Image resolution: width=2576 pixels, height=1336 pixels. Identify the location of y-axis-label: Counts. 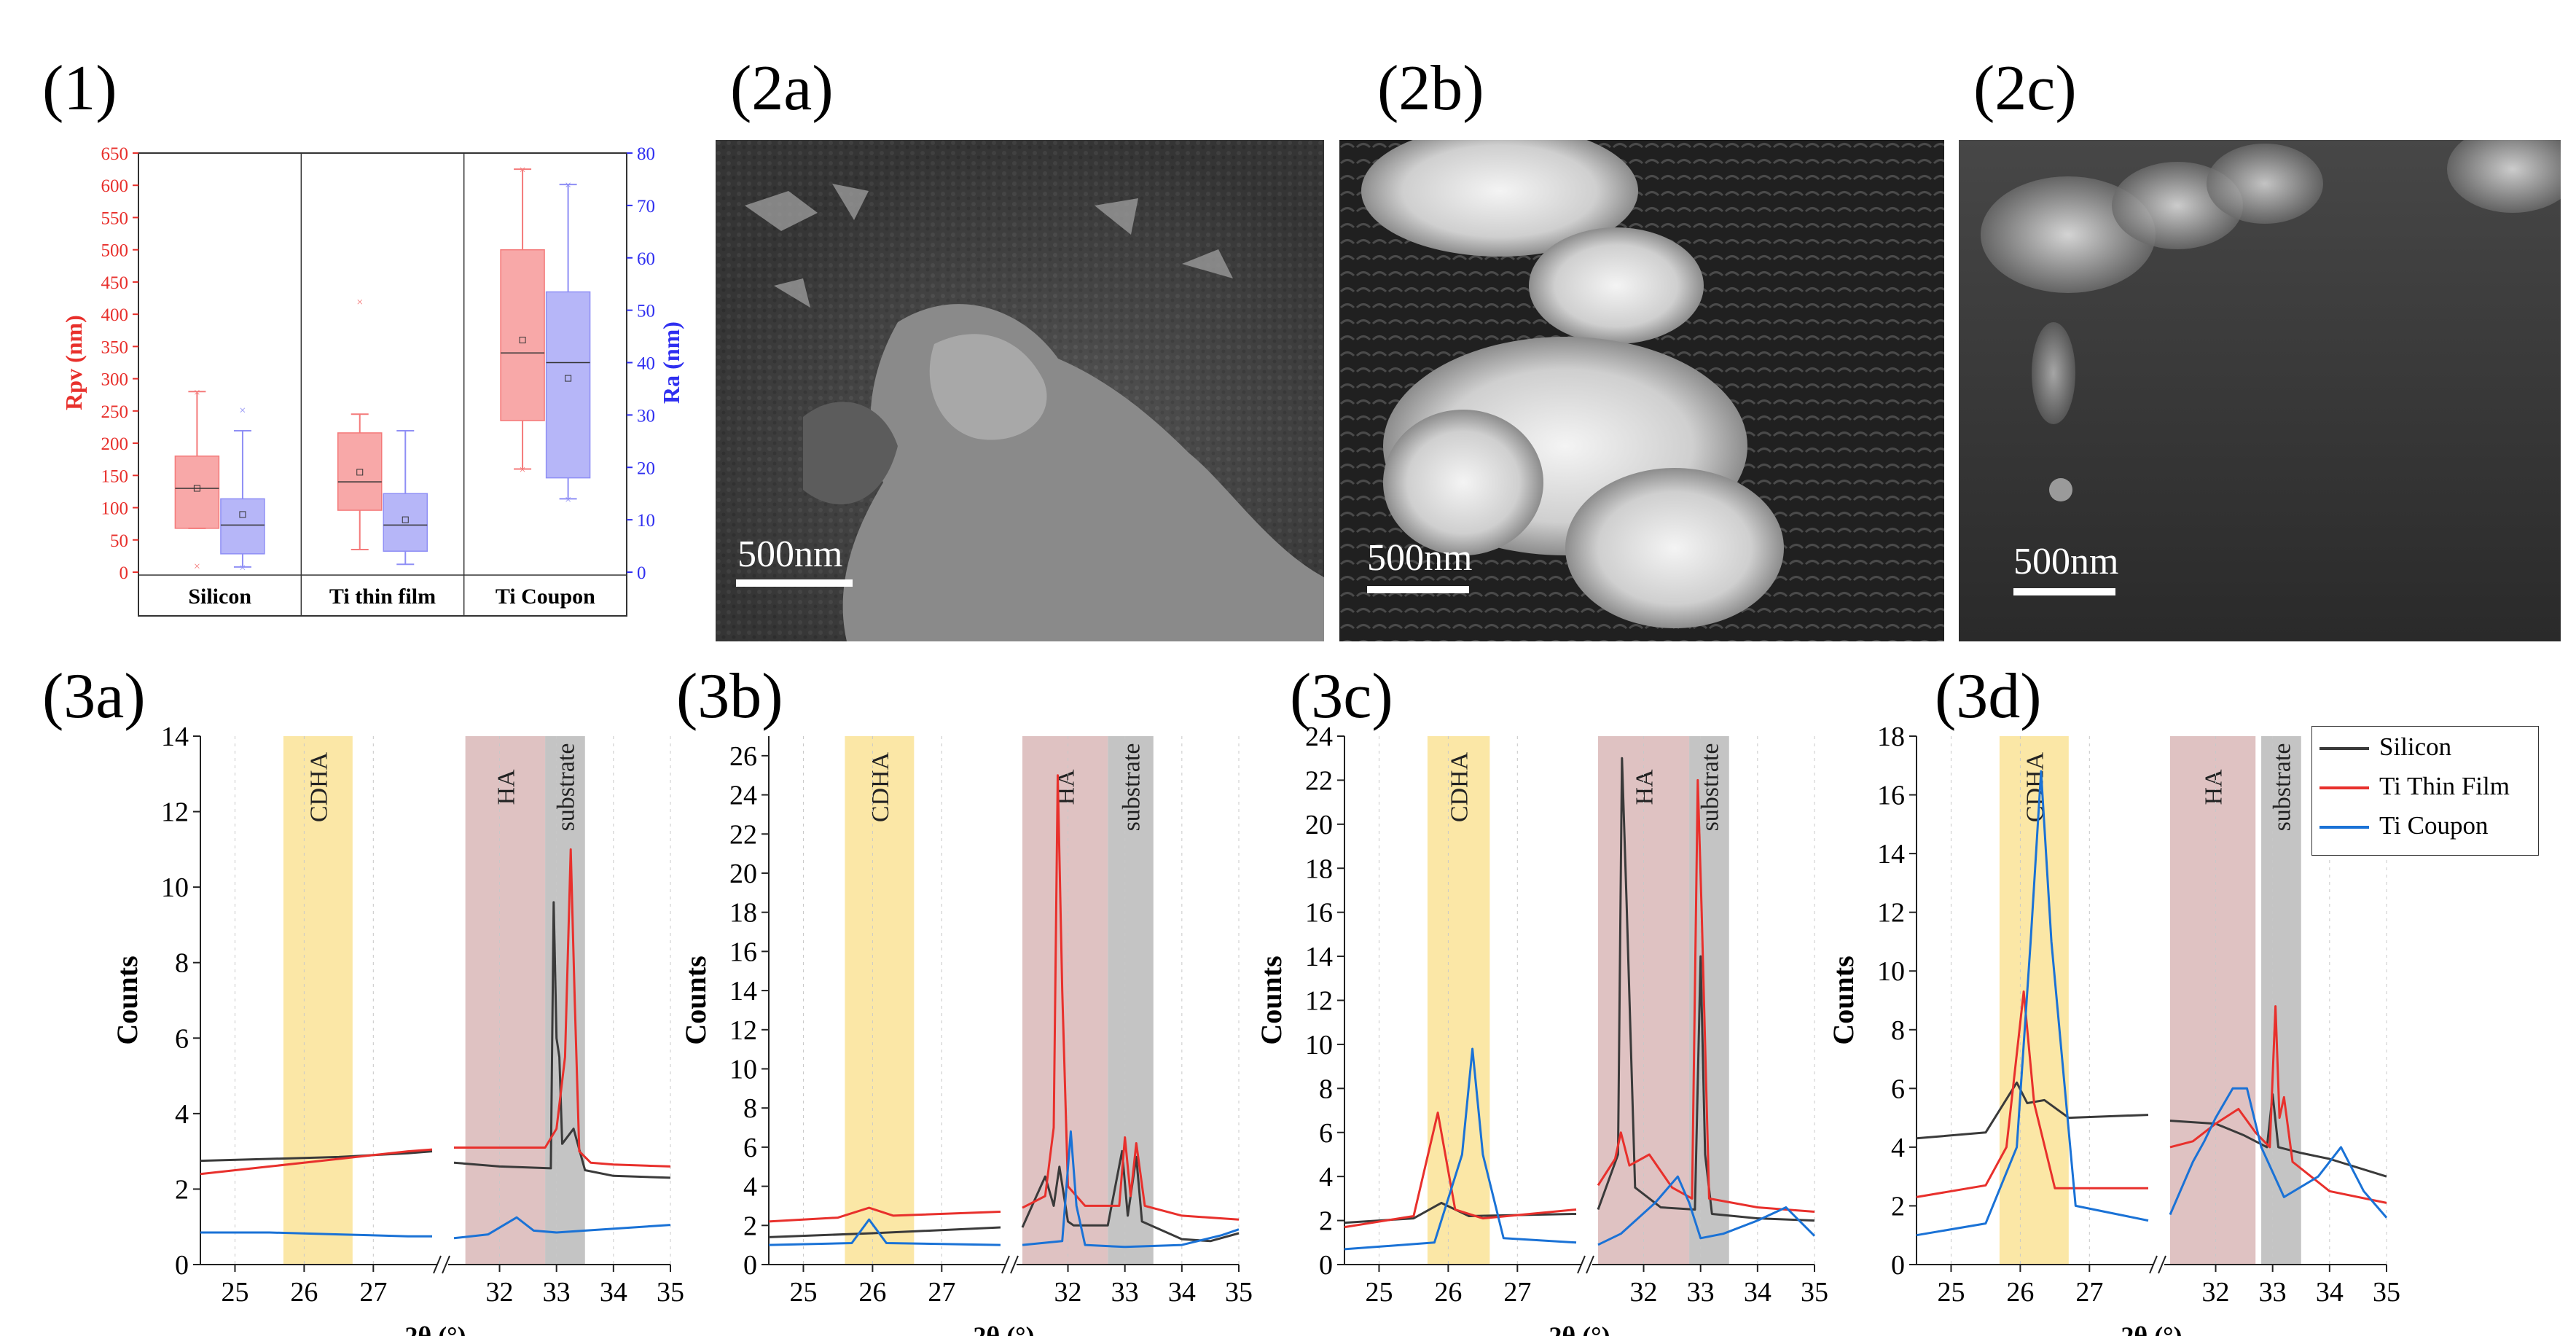
(695, 1000).